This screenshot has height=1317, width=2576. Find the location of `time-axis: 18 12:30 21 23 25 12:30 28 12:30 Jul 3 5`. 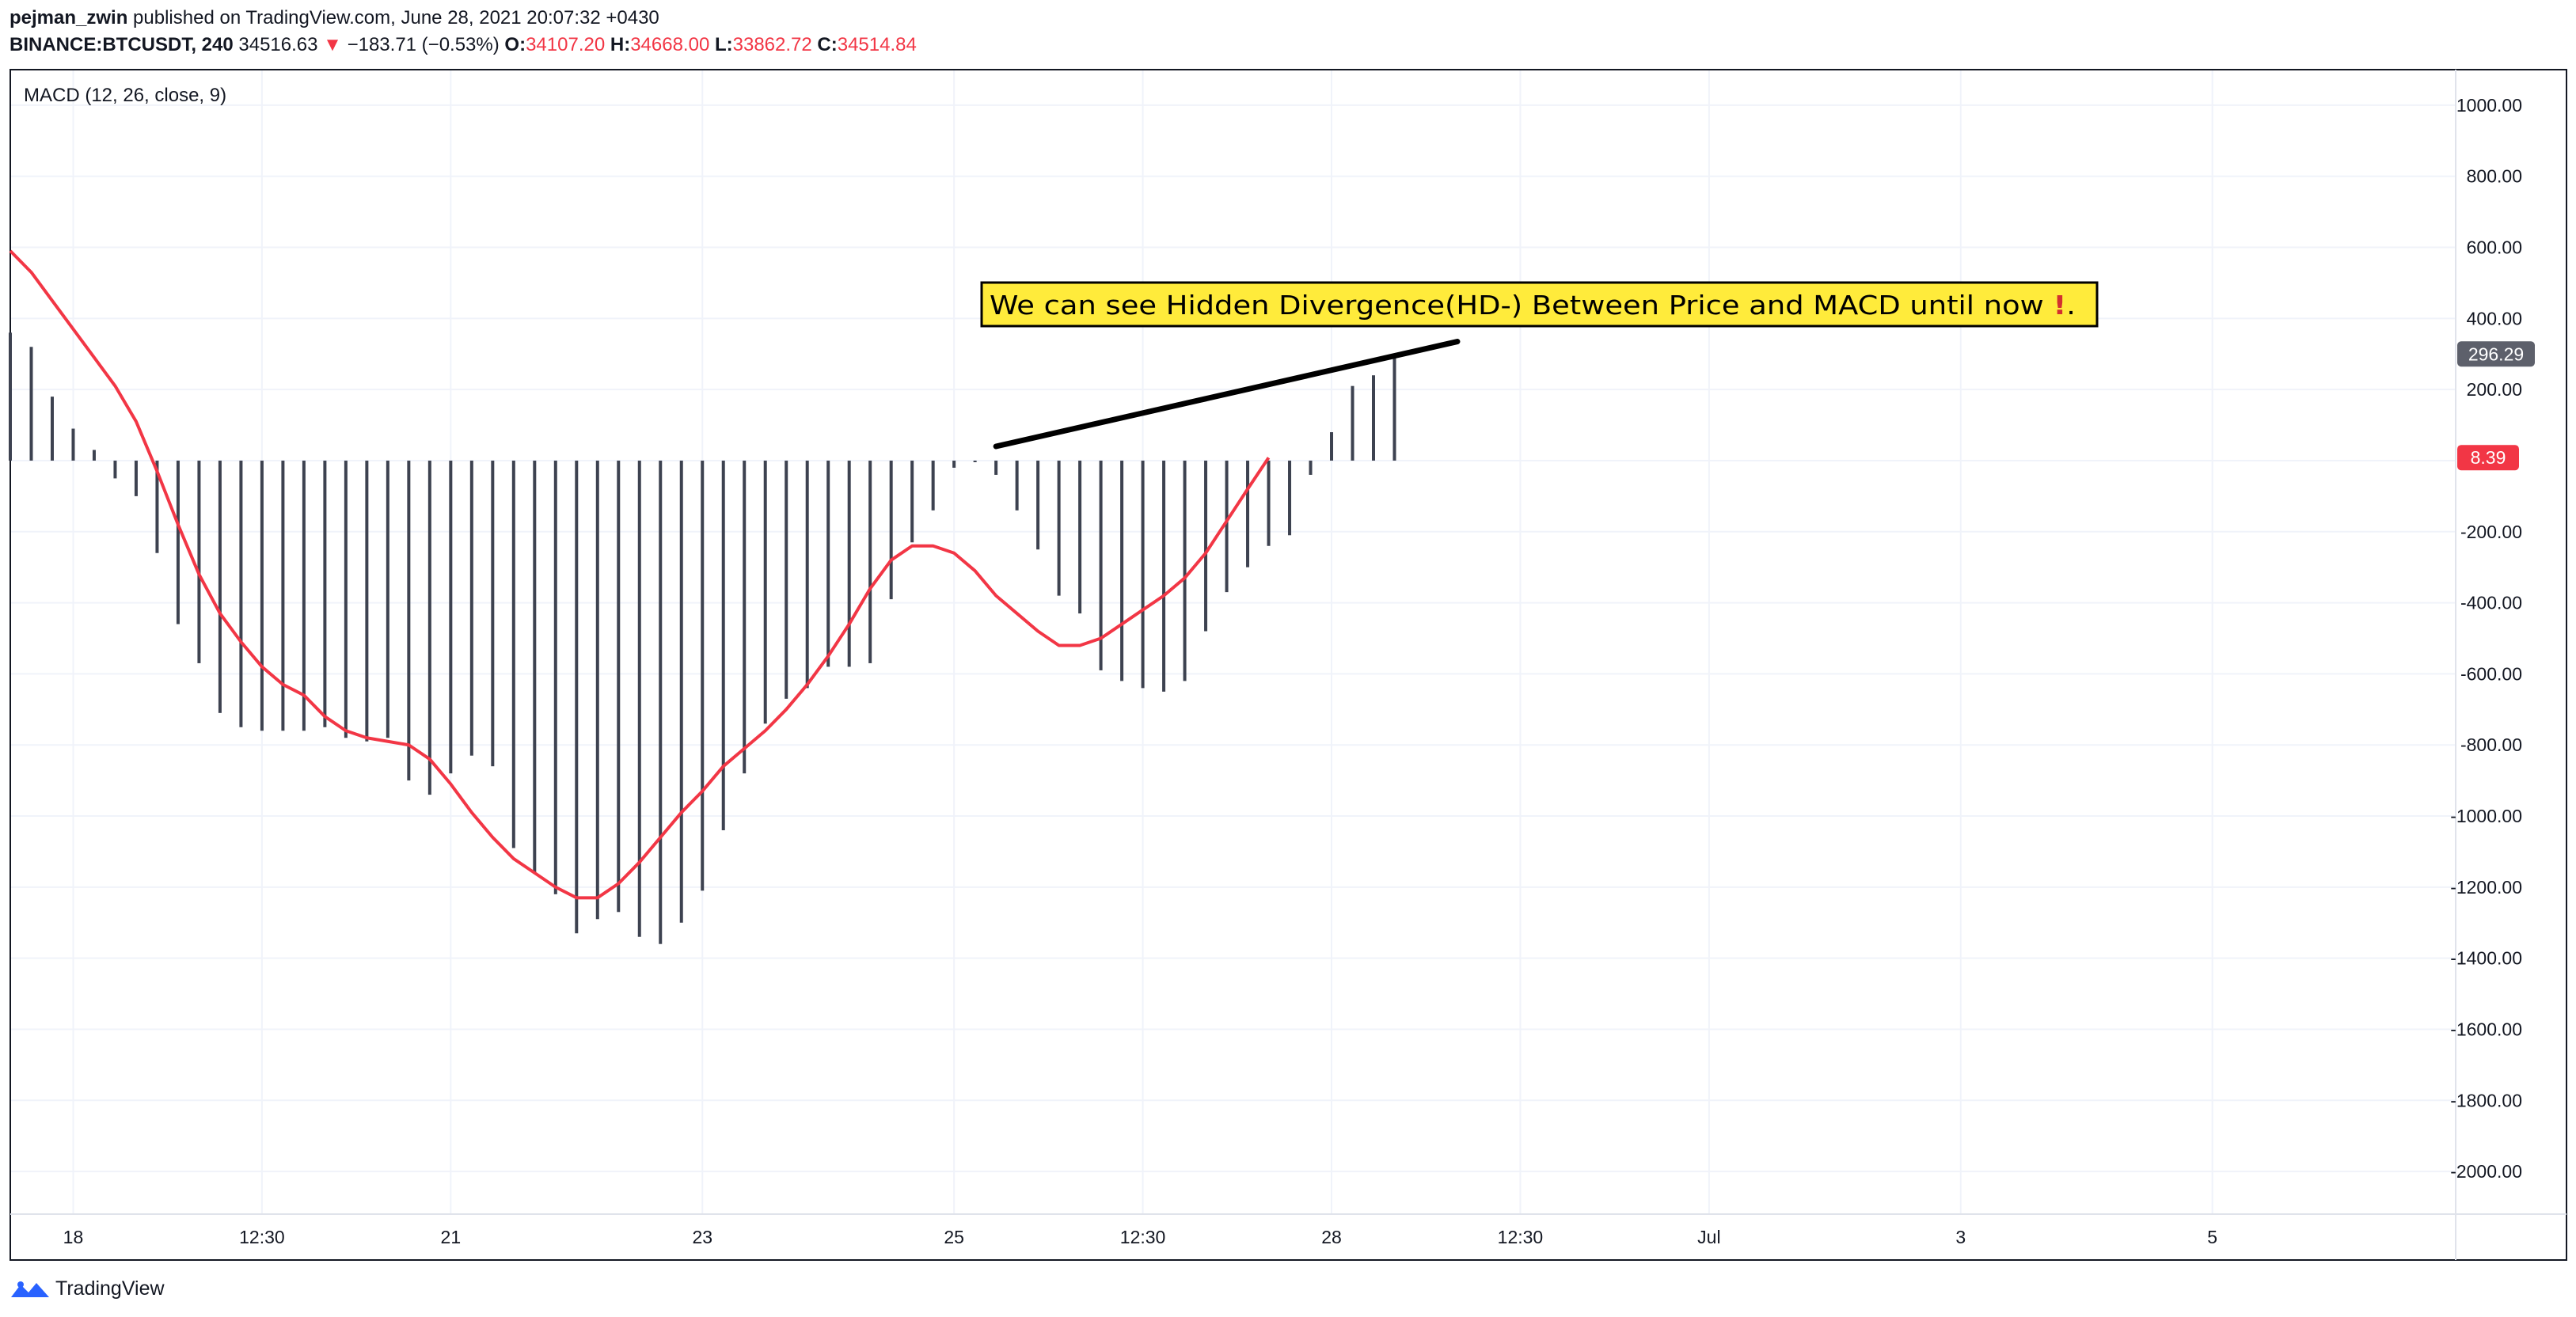

time-axis: 18 12:30 21 23 25 12:30 28 12:30 Jul 3 5 is located at coordinates (1140, 1237).